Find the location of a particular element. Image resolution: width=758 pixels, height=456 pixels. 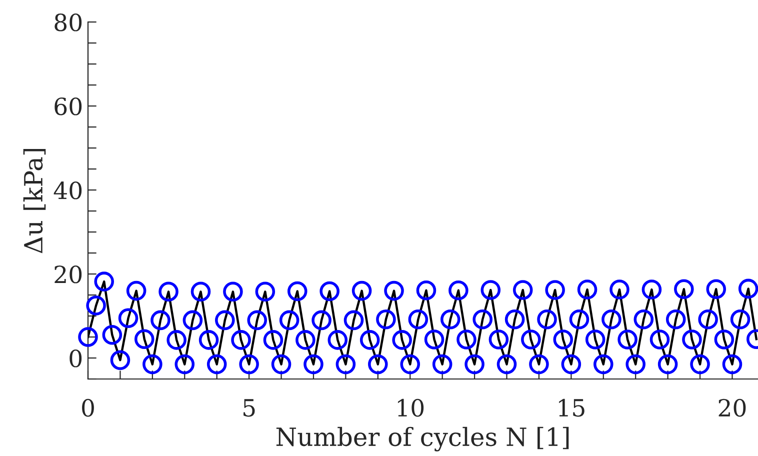

y-tick-label: 40 is located at coordinates (68, 190).